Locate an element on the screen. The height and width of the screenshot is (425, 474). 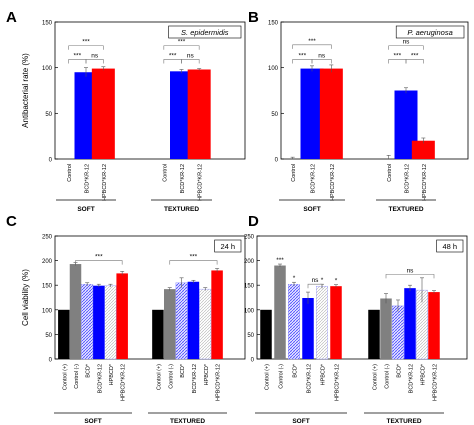
panel-letter: C is located at coordinates (11, 221).